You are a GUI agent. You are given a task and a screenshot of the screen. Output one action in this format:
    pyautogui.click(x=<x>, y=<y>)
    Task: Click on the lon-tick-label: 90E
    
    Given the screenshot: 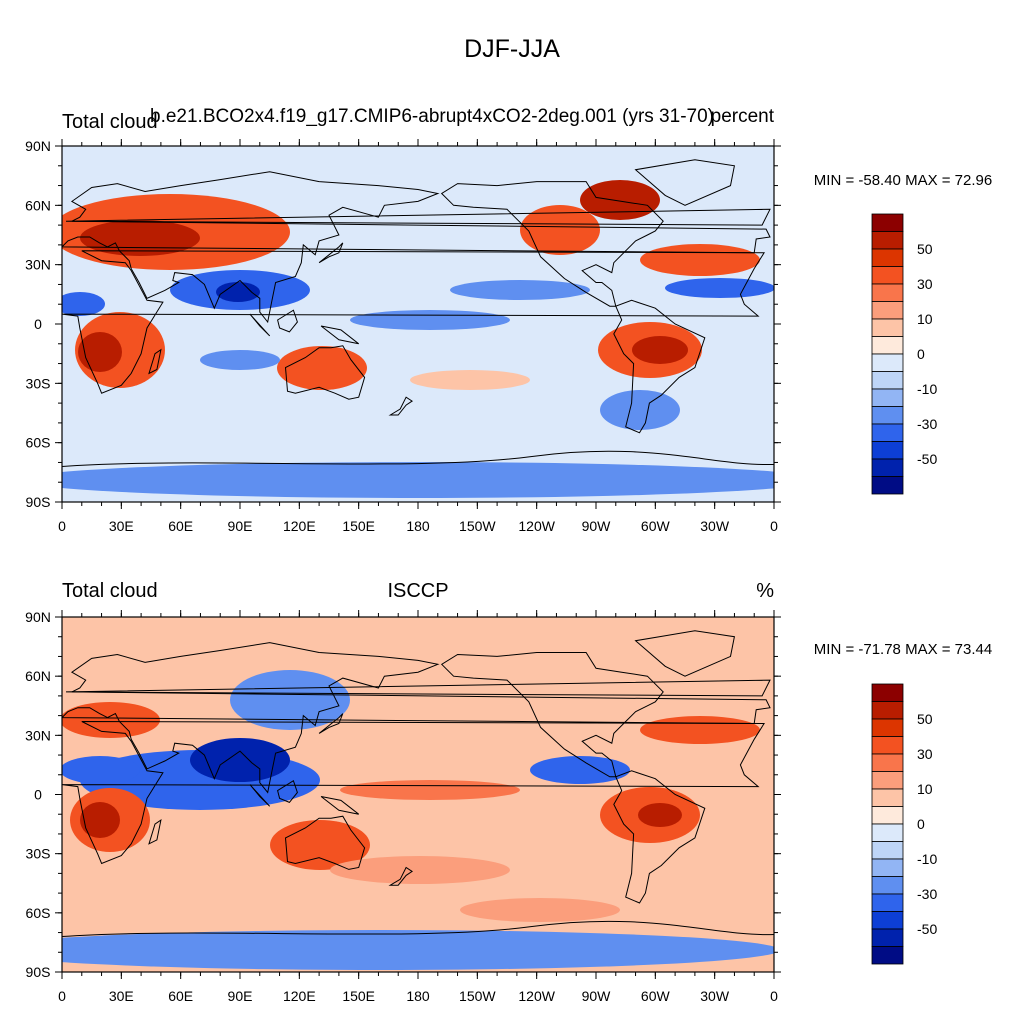 What is the action you would take?
    pyautogui.click(x=240, y=996)
    